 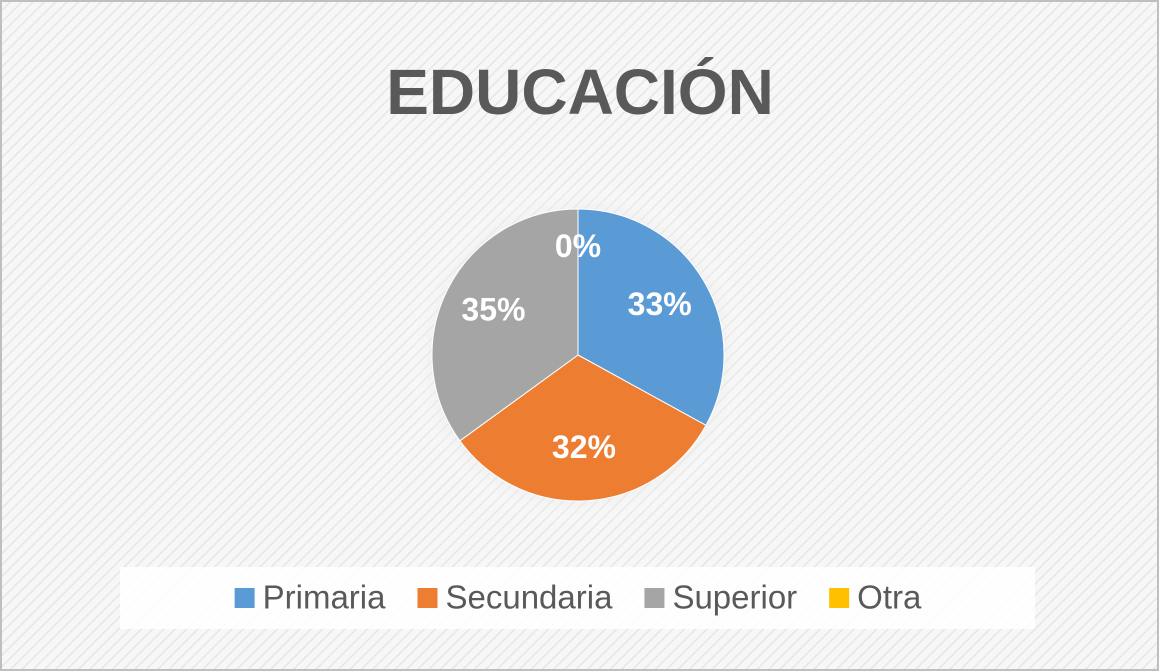 What do you see at coordinates (529, 597) in the screenshot?
I see `legend-label: Secundaria` at bounding box center [529, 597].